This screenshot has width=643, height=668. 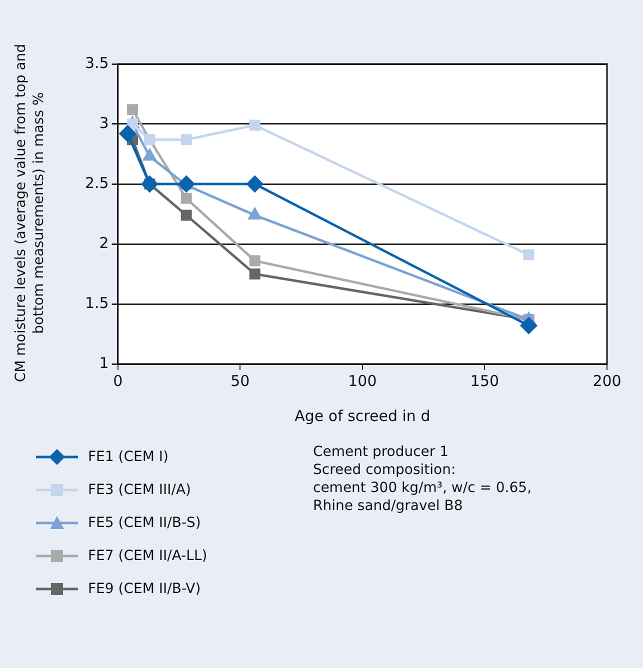 I want to click on legend-label: FE7 (CEM II/A-LL), so click(x=148, y=556).